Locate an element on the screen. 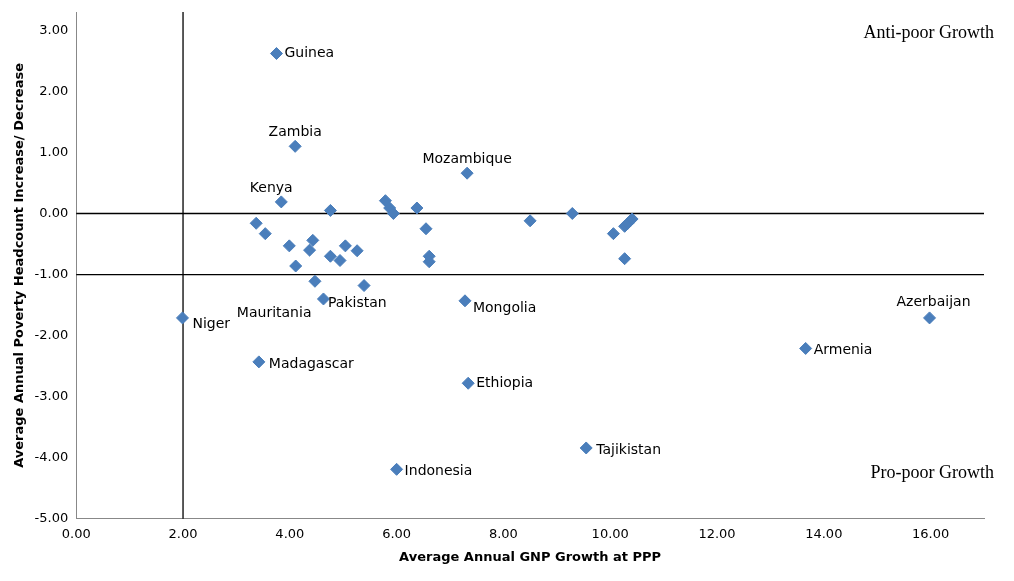 The height and width of the screenshot is (581, 1014). y-tick-label: -3.00 is located at coordinates (51, 396).